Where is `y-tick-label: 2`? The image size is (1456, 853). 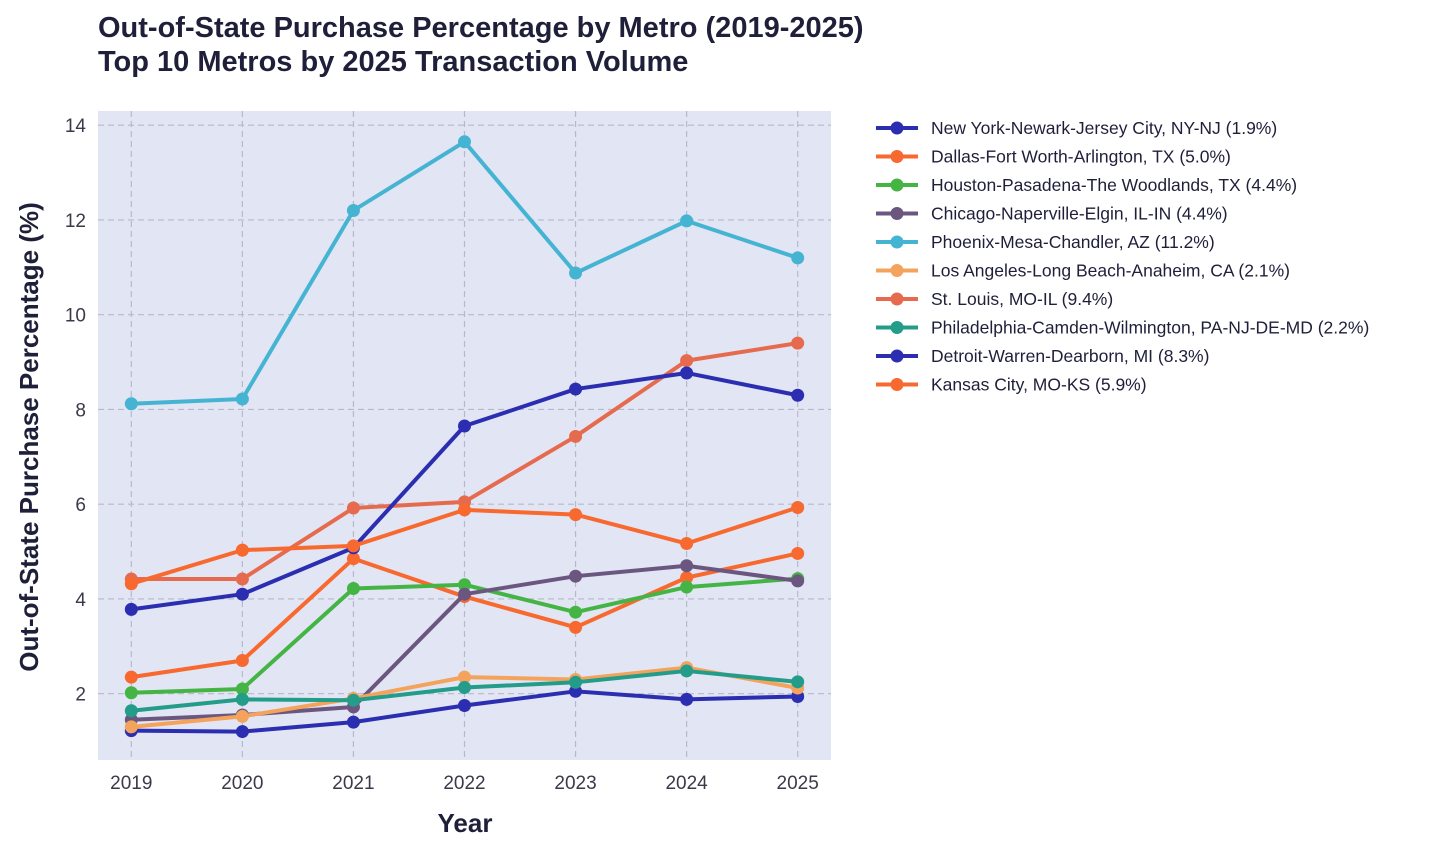
y-tick-label: 2 is located at coordinates (80, 695).